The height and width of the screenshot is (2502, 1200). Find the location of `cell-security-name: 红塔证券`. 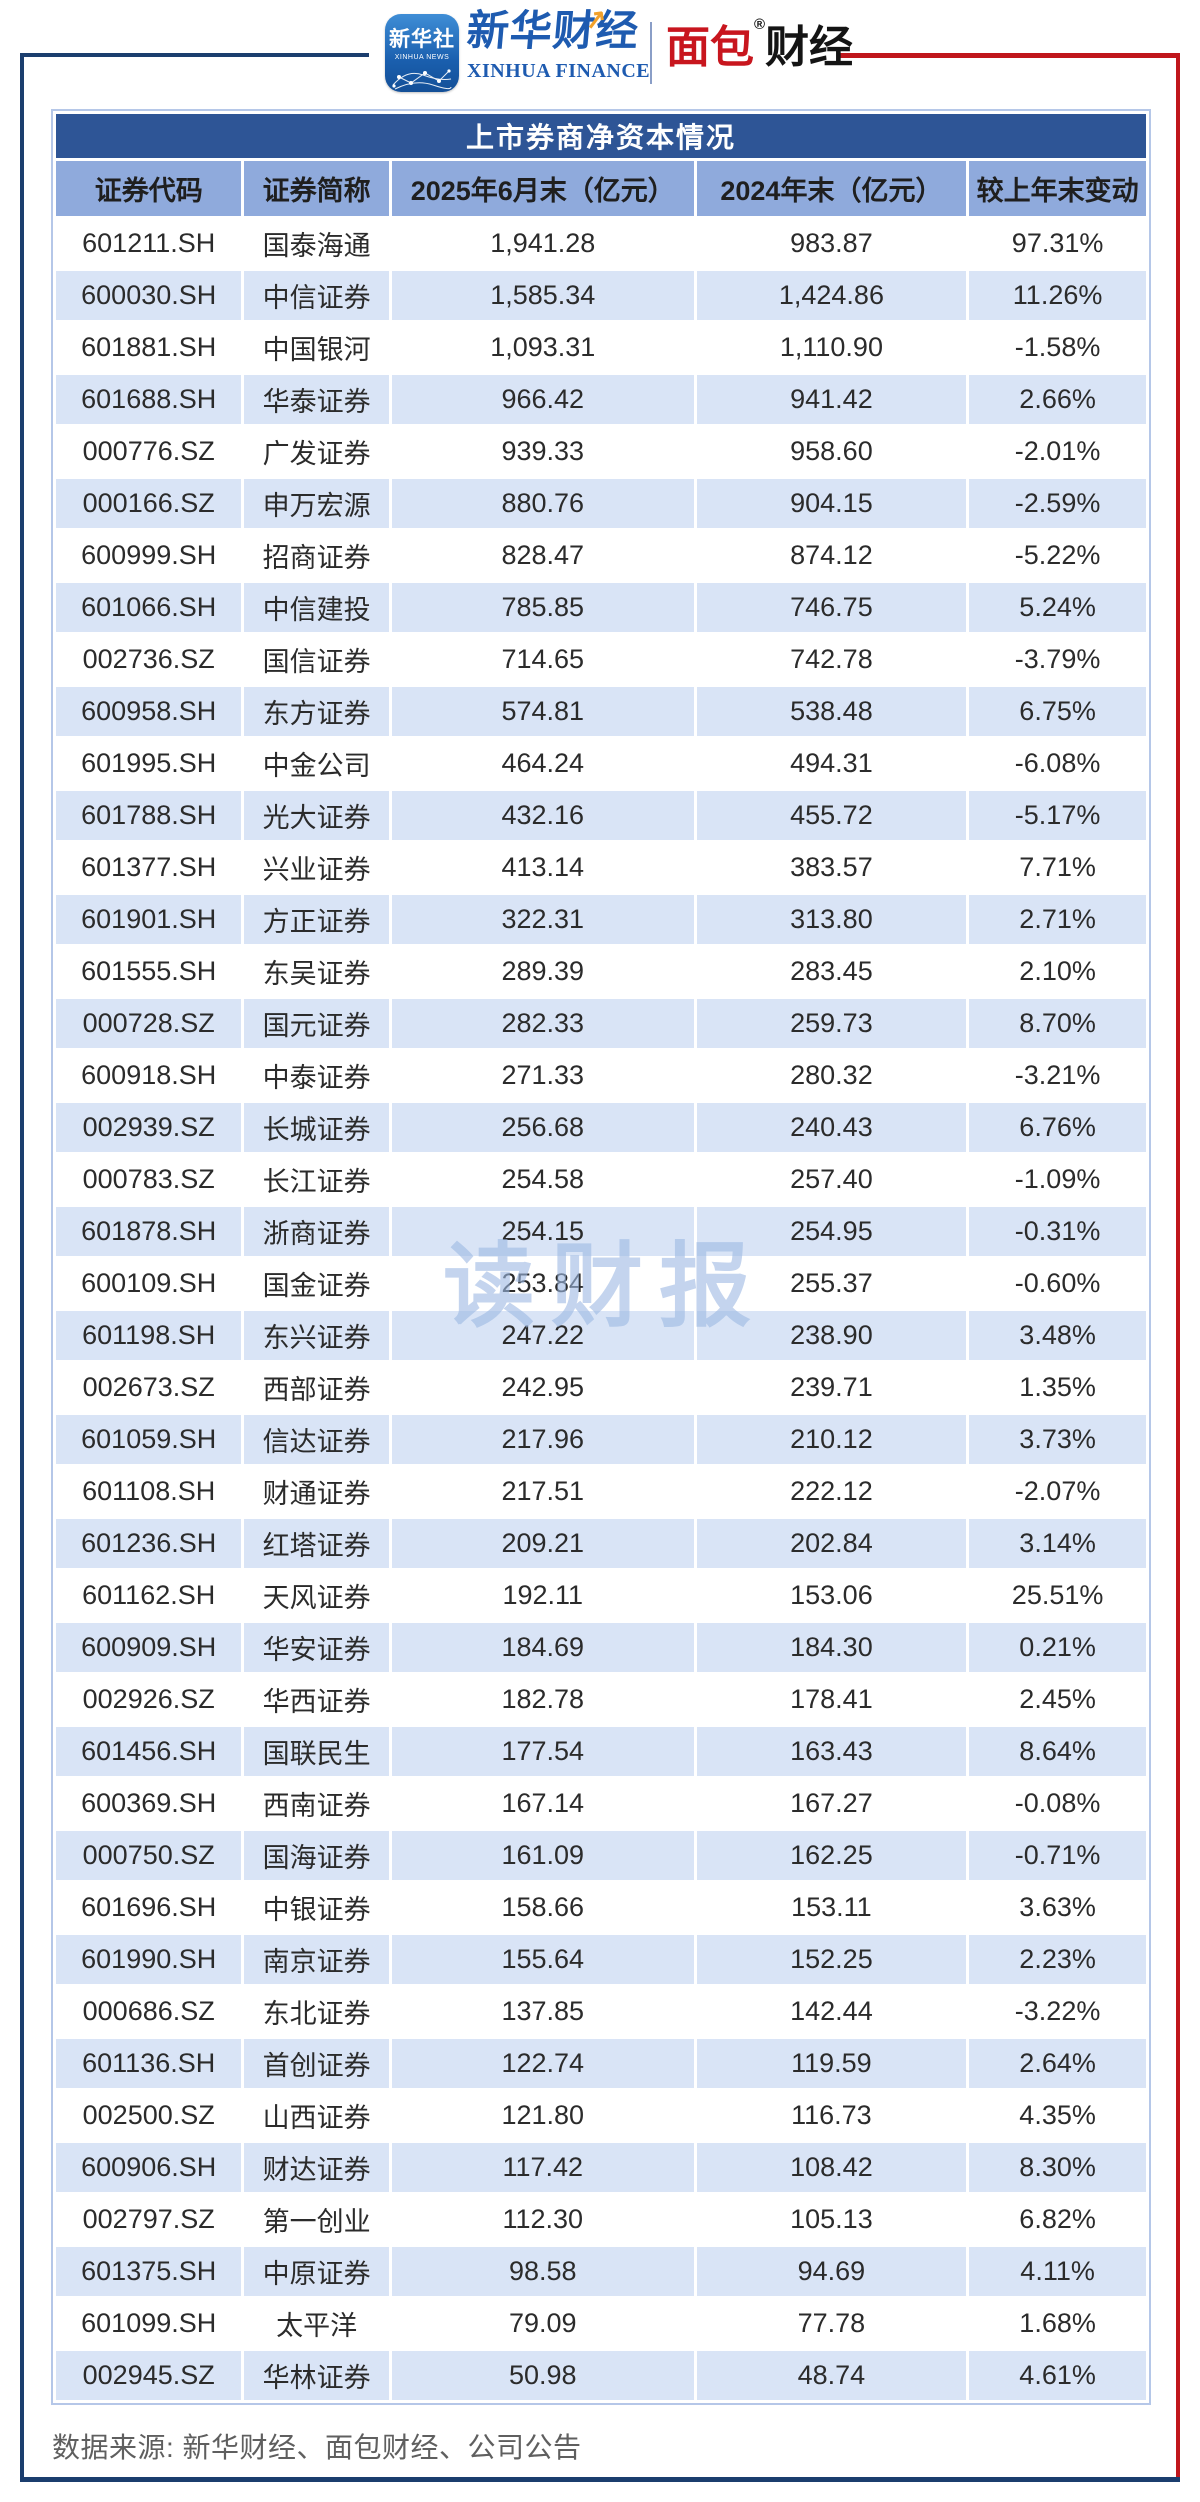

cell-security-name: 红塔证券 is located at coordinates (316, 1543).